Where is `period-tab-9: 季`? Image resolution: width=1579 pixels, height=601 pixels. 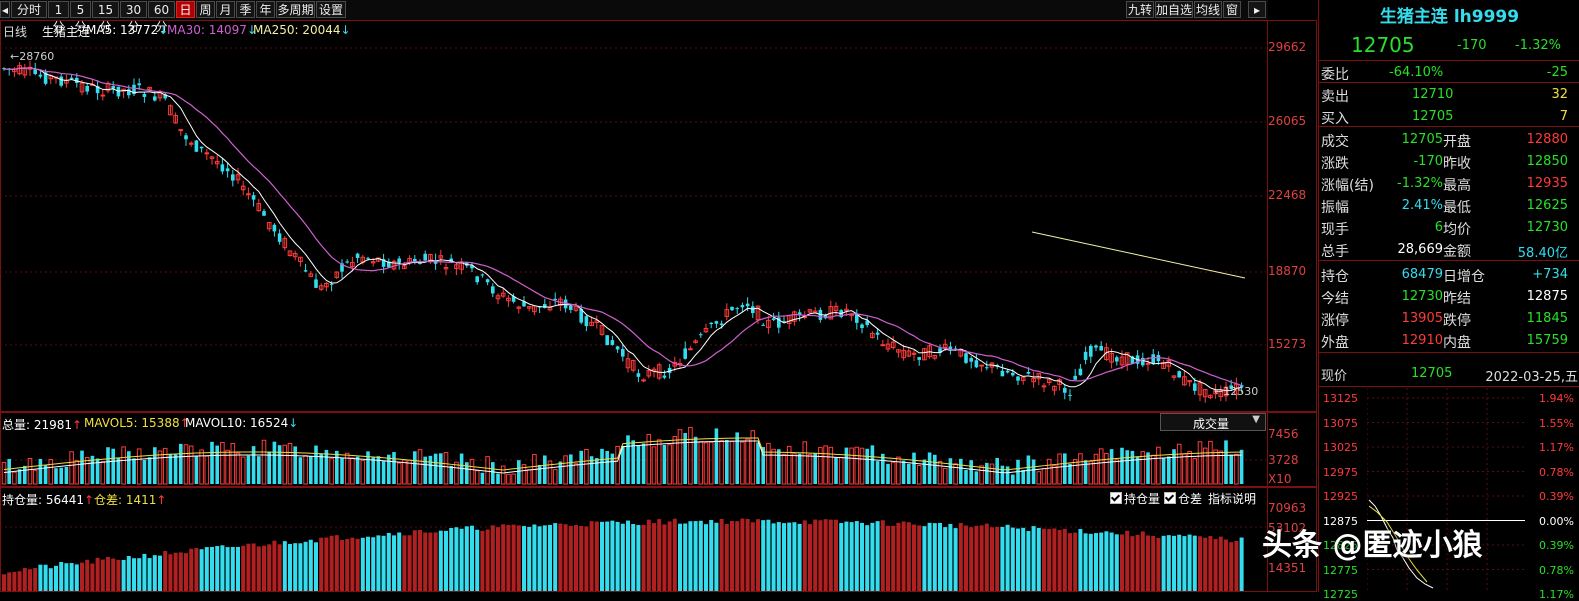 period-tab-9: 季 is located at coordinates (245, 9).